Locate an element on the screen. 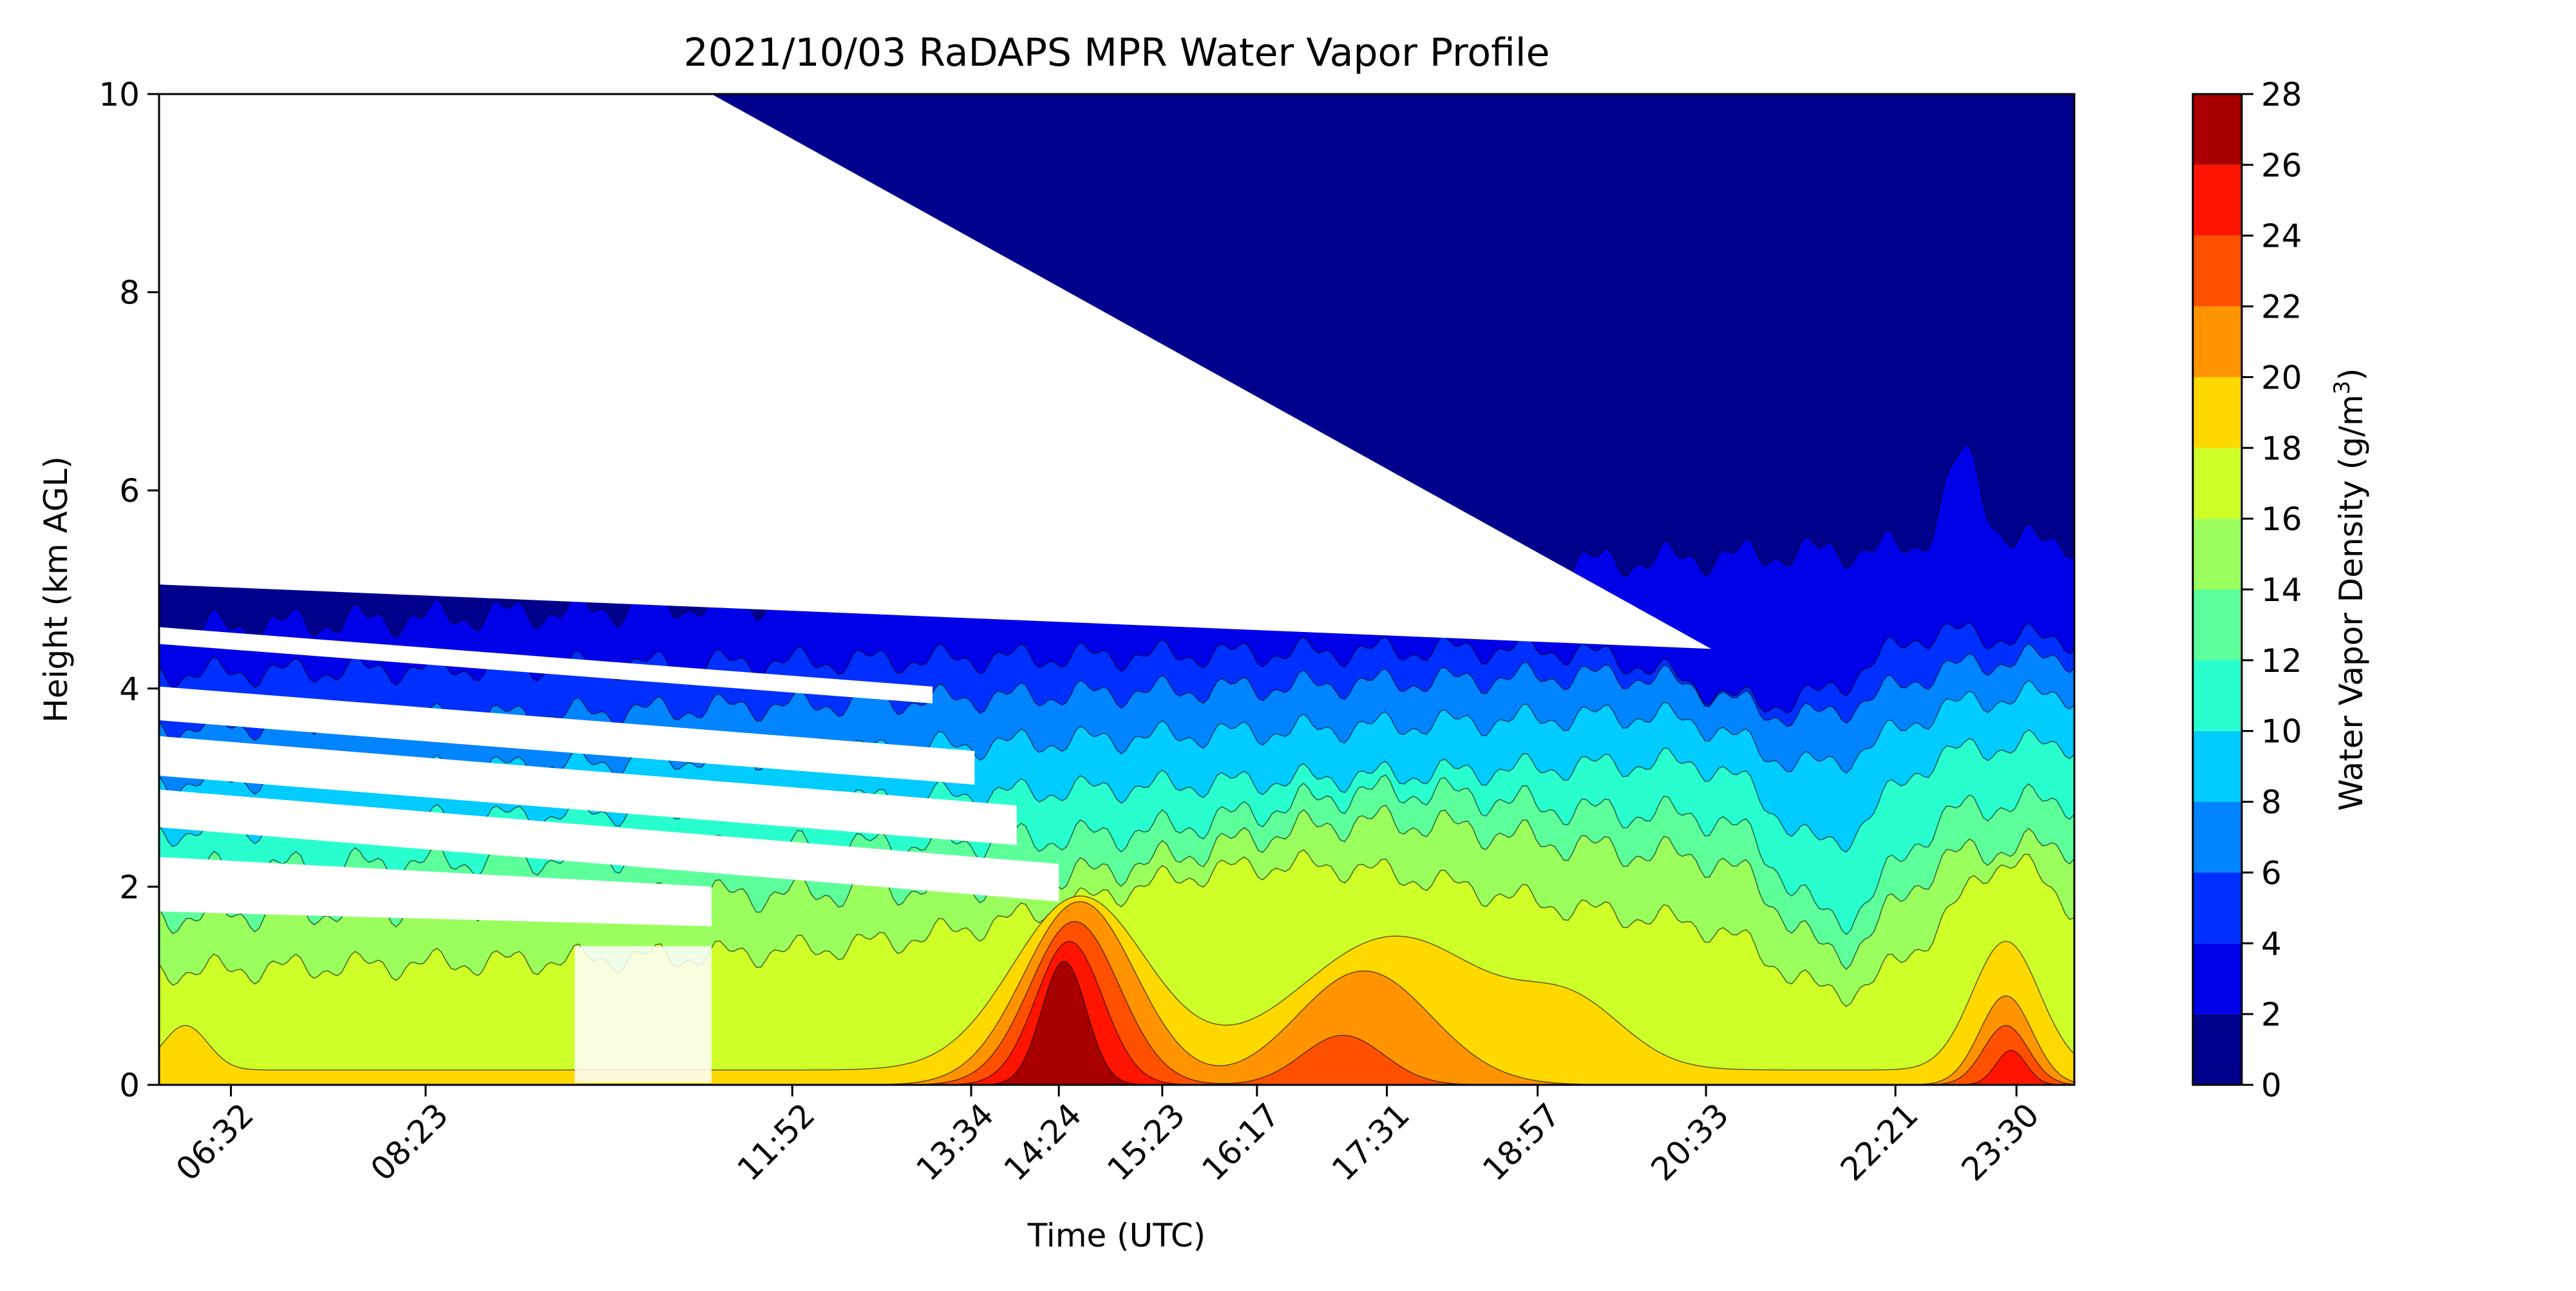 The height and width of the screenshot is (1291, 2576). y-tick-label: 2 is located at coordinates (129, 887).